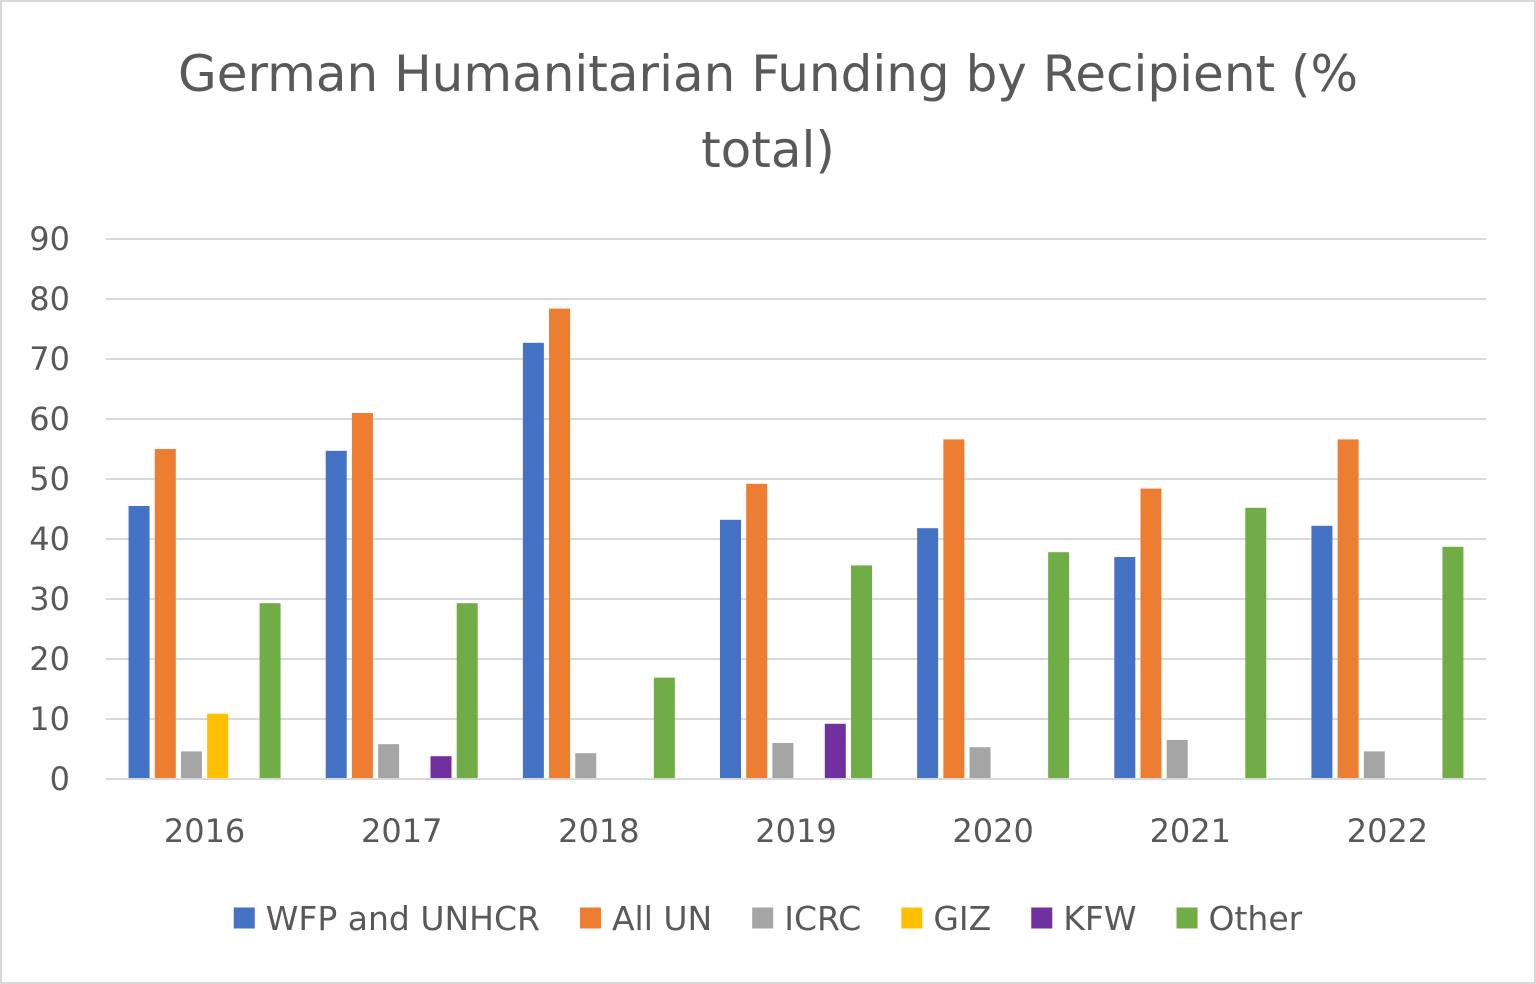 The height and width of the screenshot is (984, 1536). Describe the element at coordinates (139, 642) in the screenshot. I see `bar-wfp-and-unhcr-2016` at that location.